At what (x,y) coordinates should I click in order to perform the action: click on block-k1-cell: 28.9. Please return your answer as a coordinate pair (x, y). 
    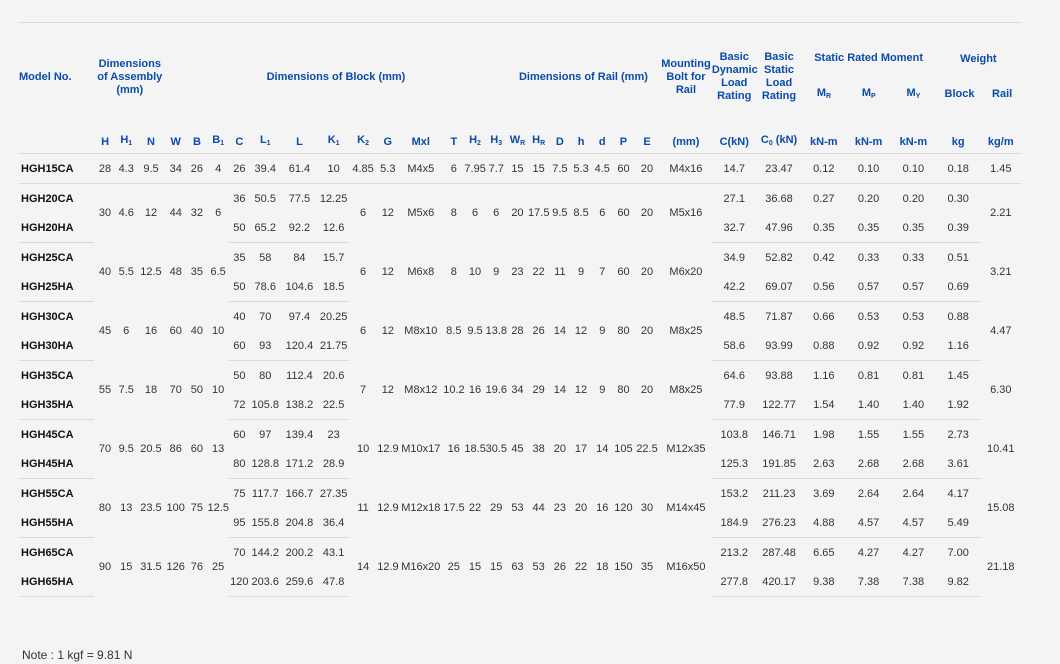
    Looking at the image, I should click on (333, 464).